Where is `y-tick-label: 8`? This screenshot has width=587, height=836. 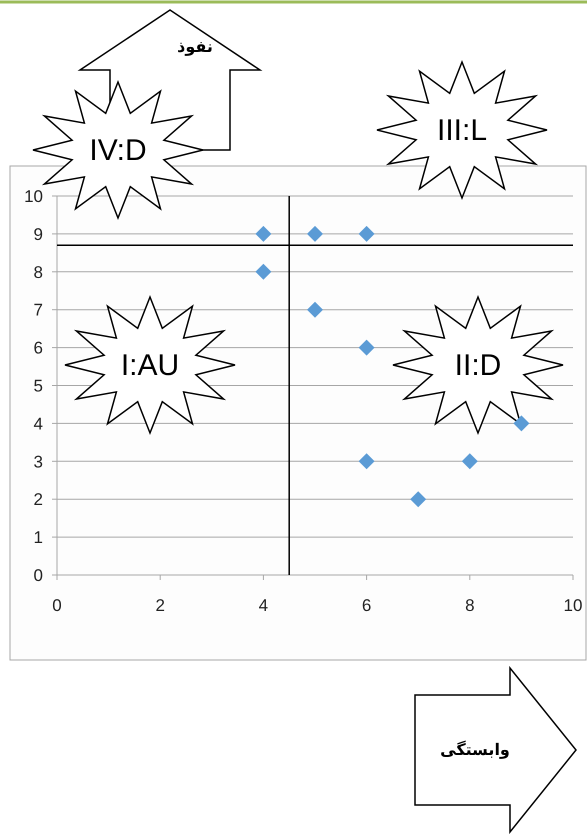
y-tick-label: 8 is located at coordinates (38, 272).